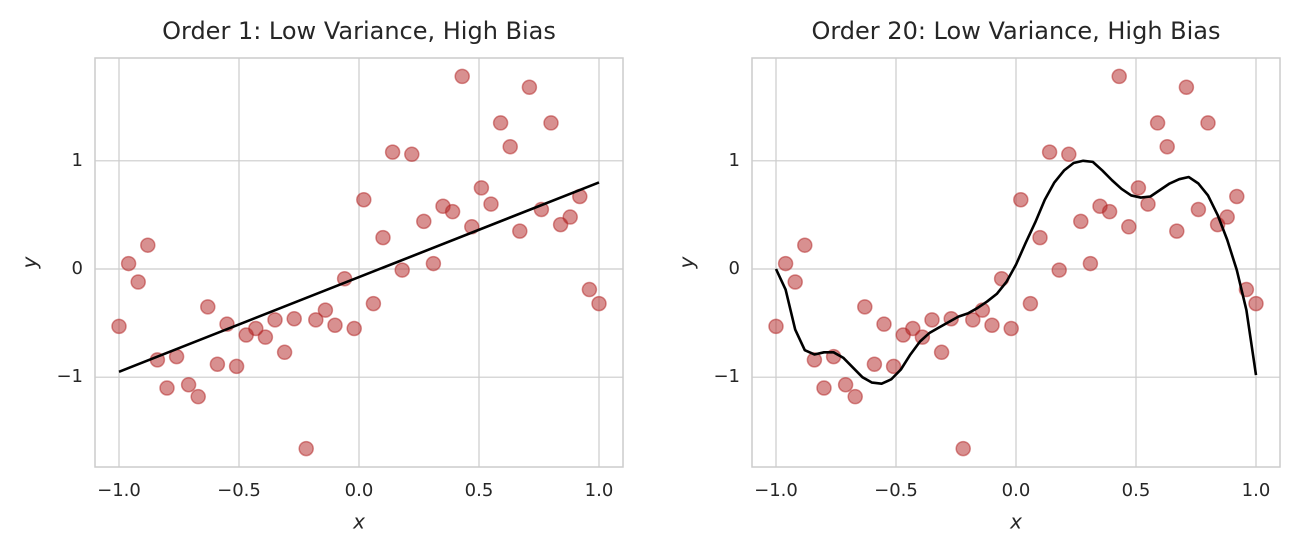 This screenshot has width=1299, height=555. I want to click on chart-title: Order 1: Low Variance, High Bias, so click(359, 31).